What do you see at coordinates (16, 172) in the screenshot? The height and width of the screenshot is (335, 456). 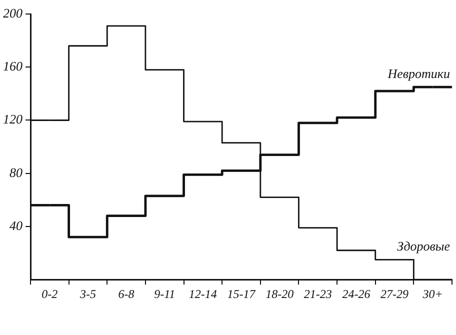 I see `y-tick-label: 80` at bounding box center [16, 172].